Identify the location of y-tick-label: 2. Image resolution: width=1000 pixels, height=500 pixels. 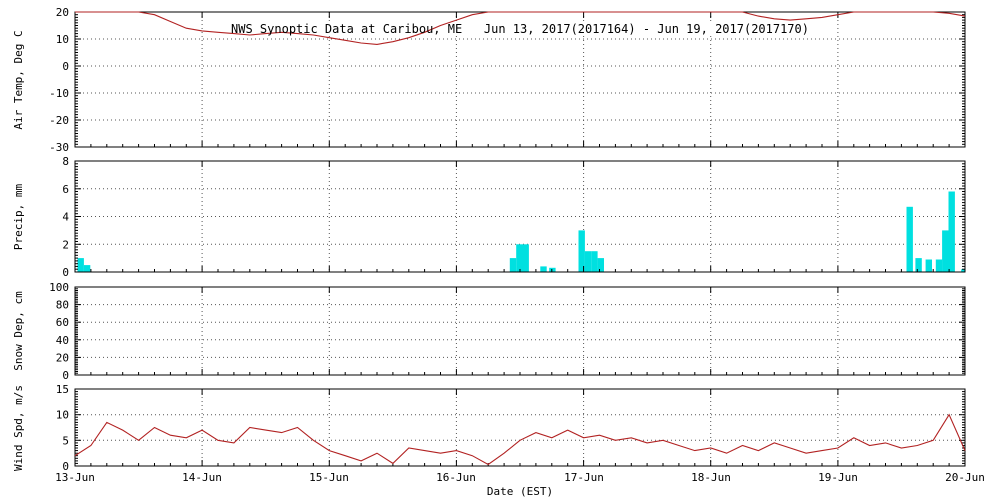
(65, 244).